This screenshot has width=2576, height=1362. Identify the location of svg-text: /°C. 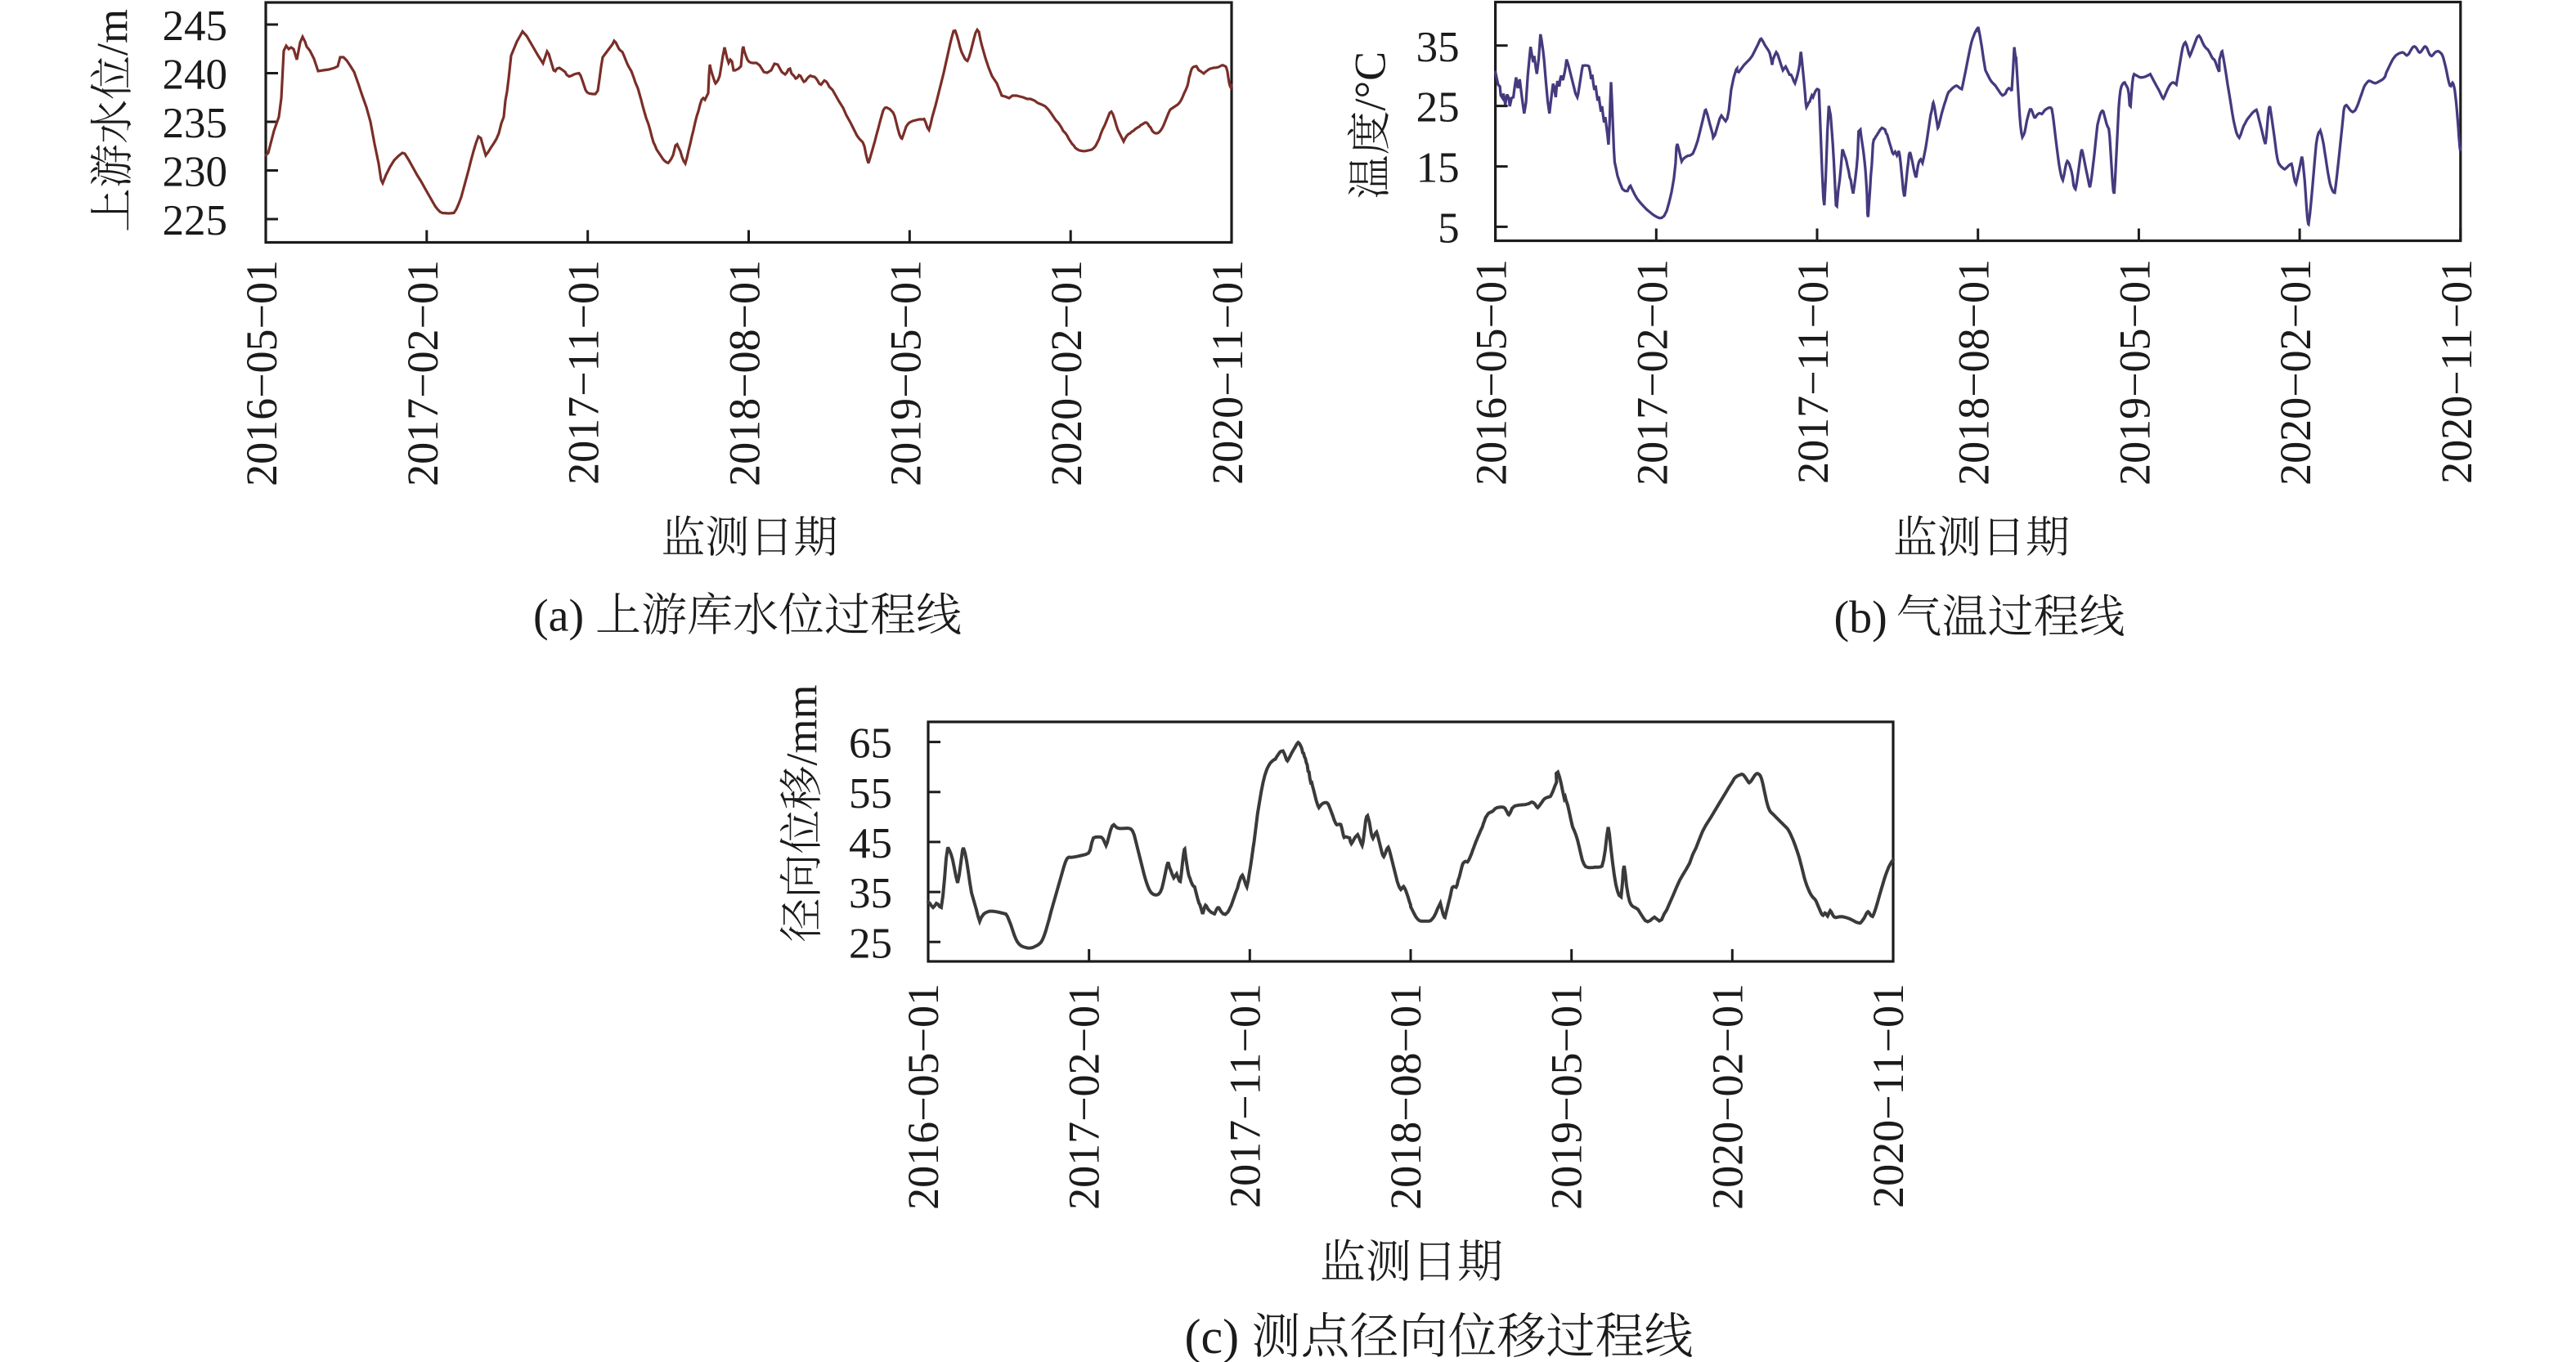
(1370, 81).